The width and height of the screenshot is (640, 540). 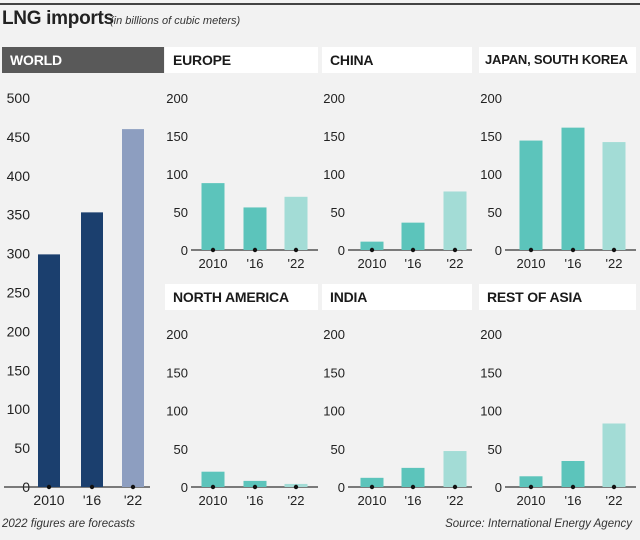 I want to click on china-xtick-label: '22, so click(x=455, y=263).